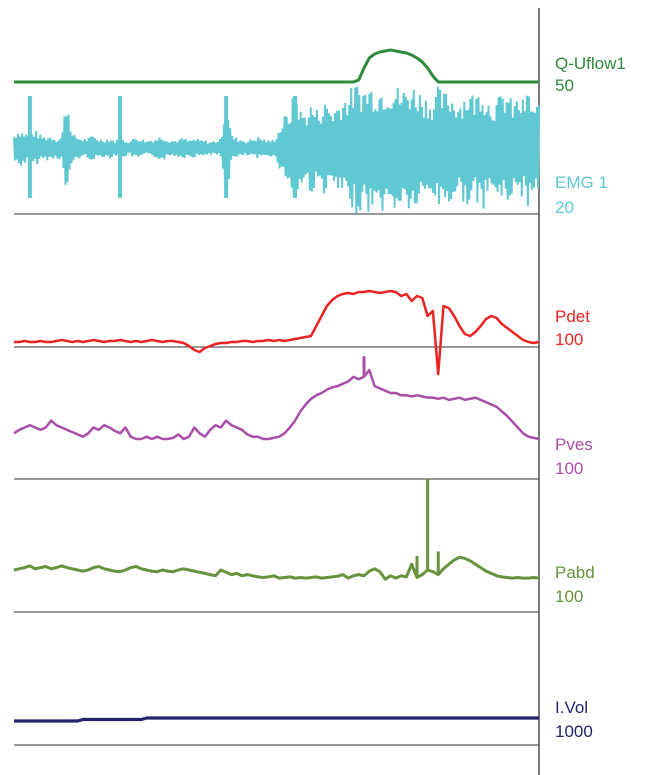 The image size is (645, 775). What do you see at coordinates (581, 182) in the screenshot?
I see `label-emg1-name: EMG 1` at bounding box center [581, 182].